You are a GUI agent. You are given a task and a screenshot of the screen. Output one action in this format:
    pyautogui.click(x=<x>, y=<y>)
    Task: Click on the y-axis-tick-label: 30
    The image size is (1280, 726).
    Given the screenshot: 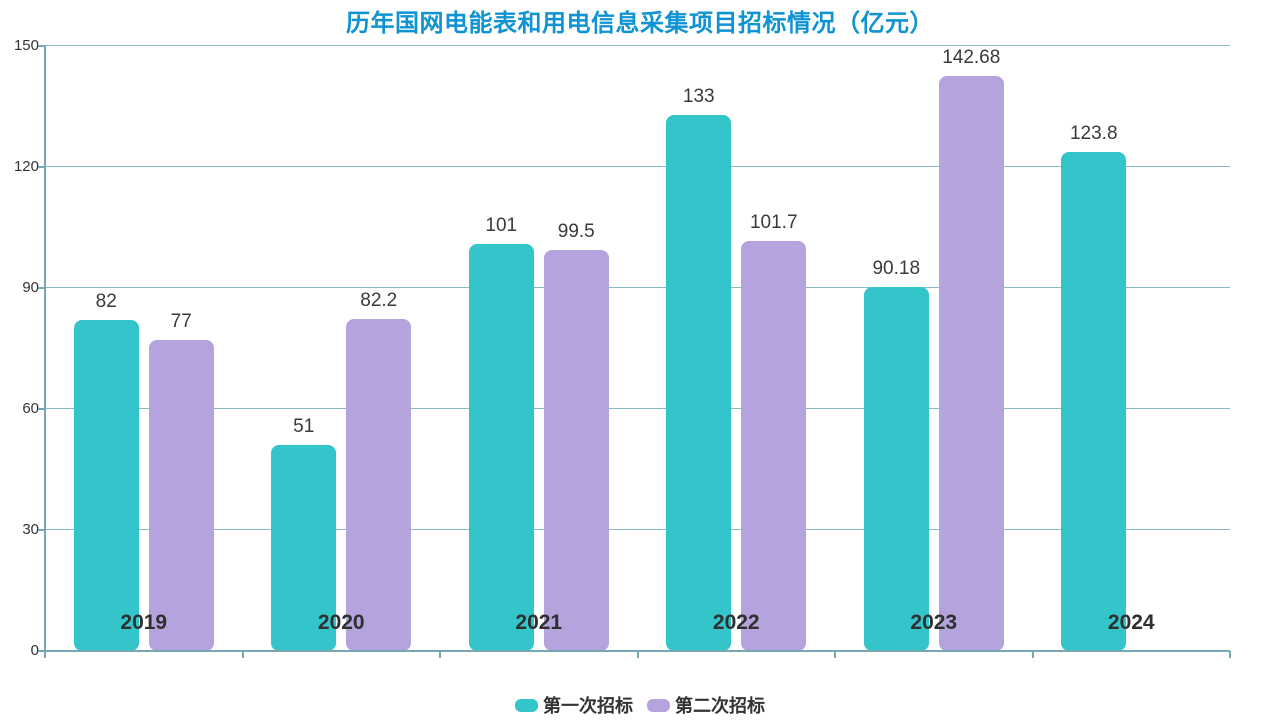 What is the action you would take?
    pyautogui.click(x=30, y=529)
    